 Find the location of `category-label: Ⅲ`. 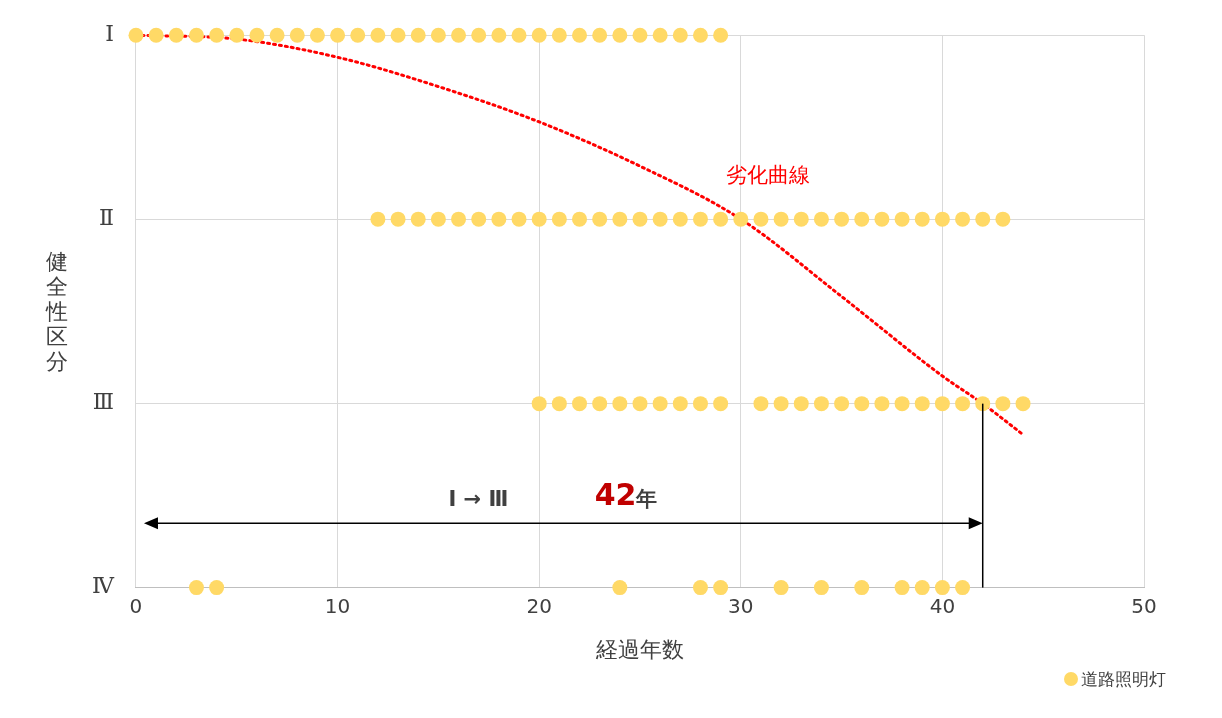

category-label: Ⅲ is located at coordinates (103, 402).